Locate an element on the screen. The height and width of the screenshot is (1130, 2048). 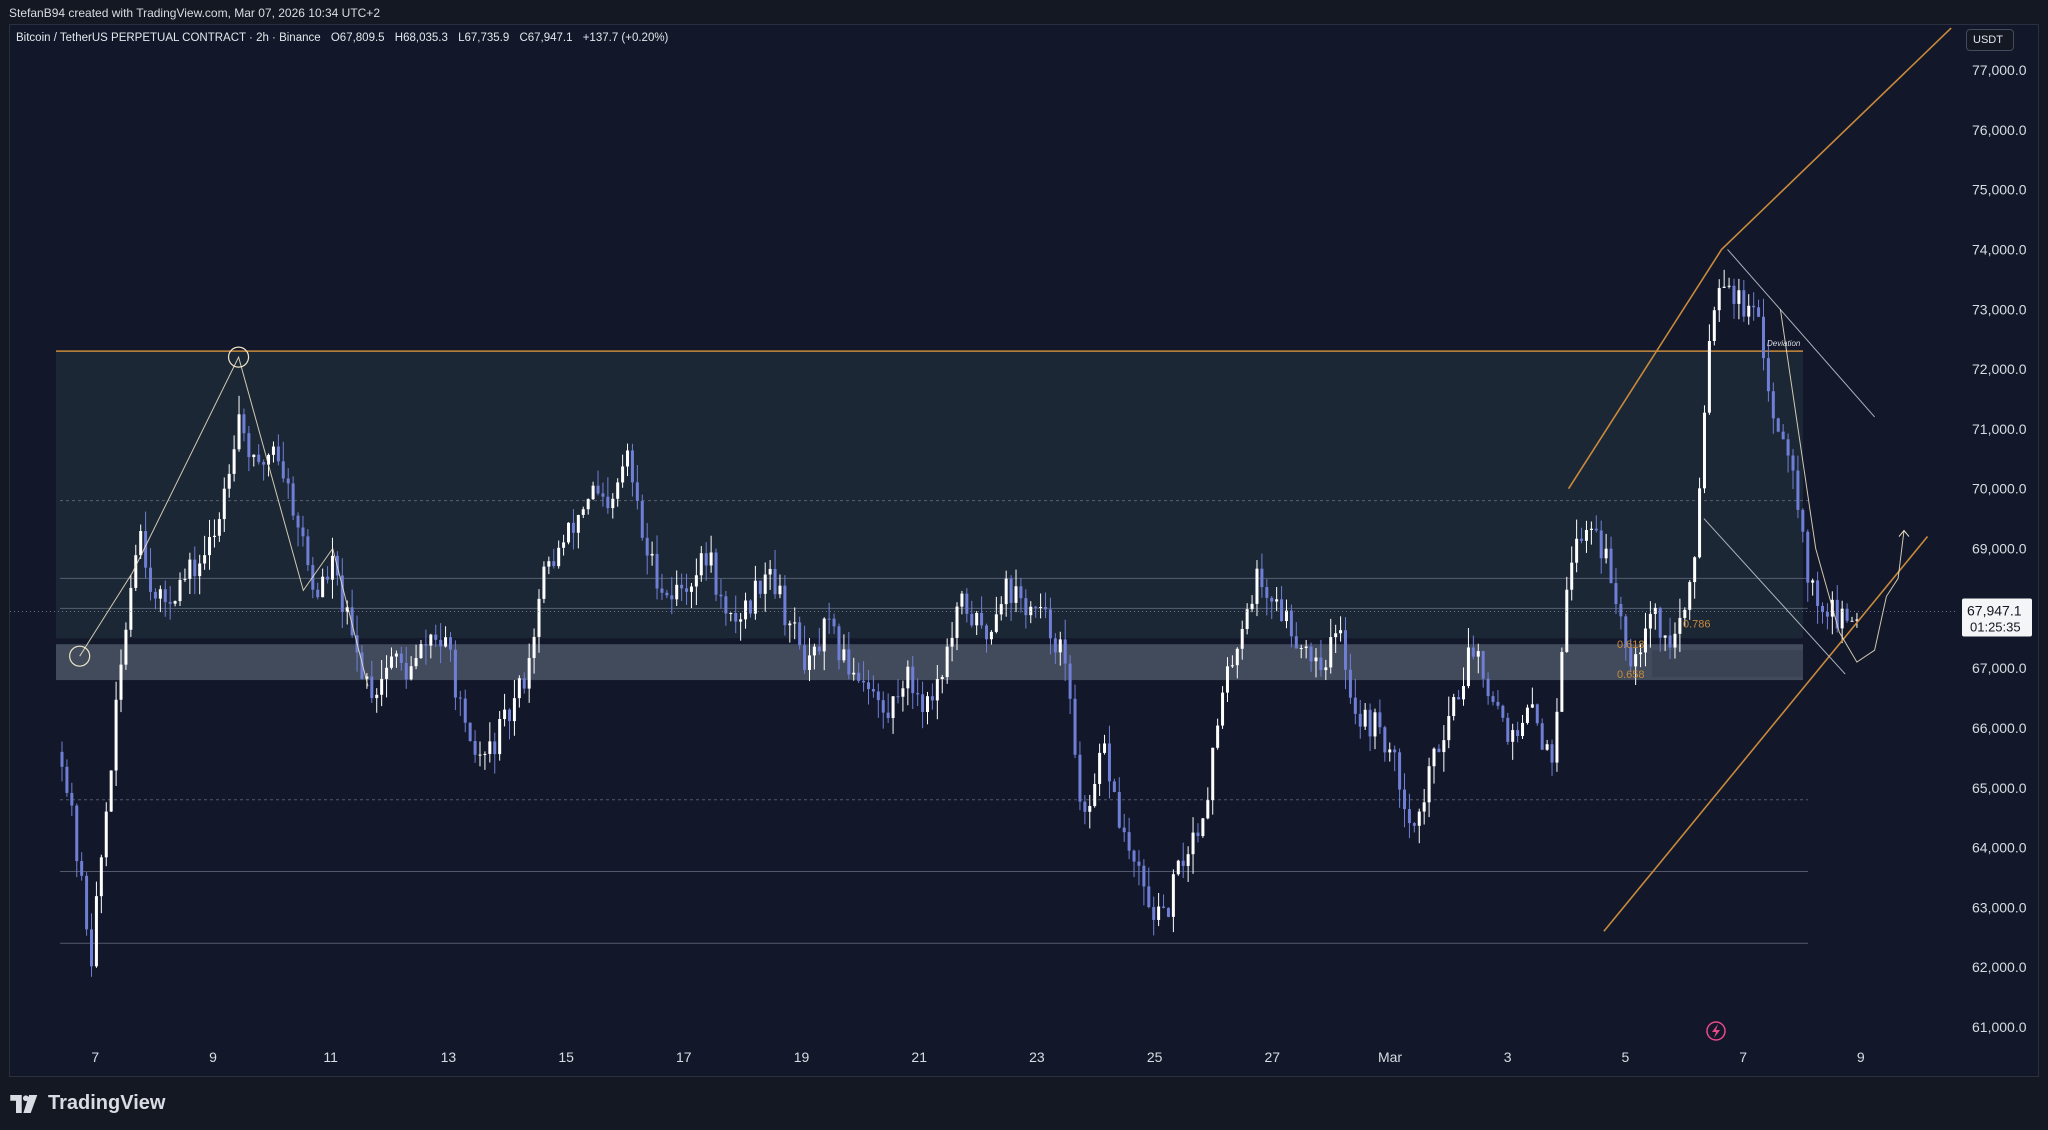
alert-lightning-icon is located at coordinates (1716, 1031).